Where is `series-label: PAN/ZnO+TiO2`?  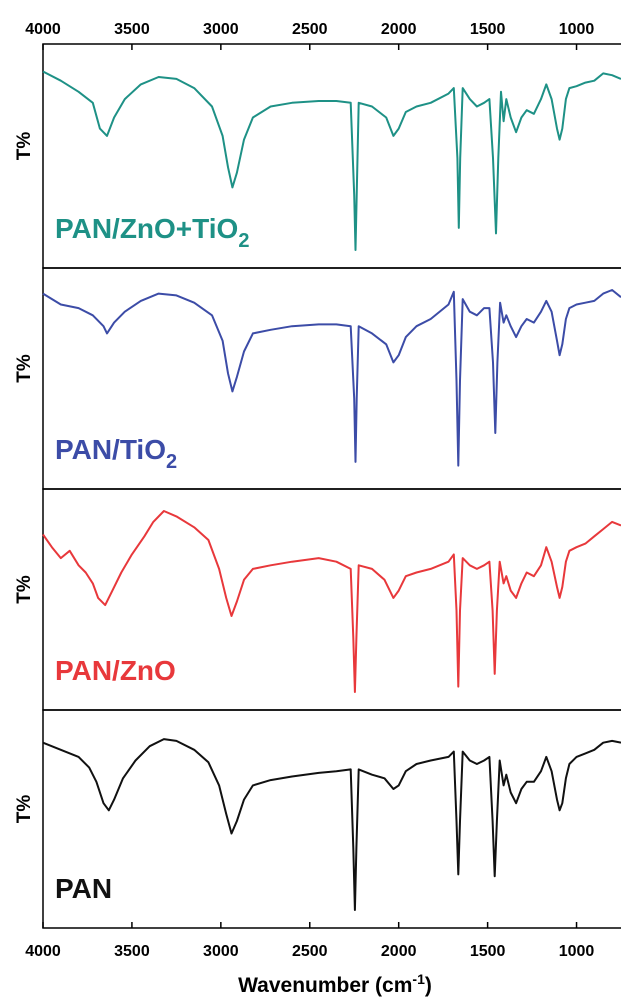
series-label: PAN/ZnO+TiO2 is located at coordinates (152, 232).